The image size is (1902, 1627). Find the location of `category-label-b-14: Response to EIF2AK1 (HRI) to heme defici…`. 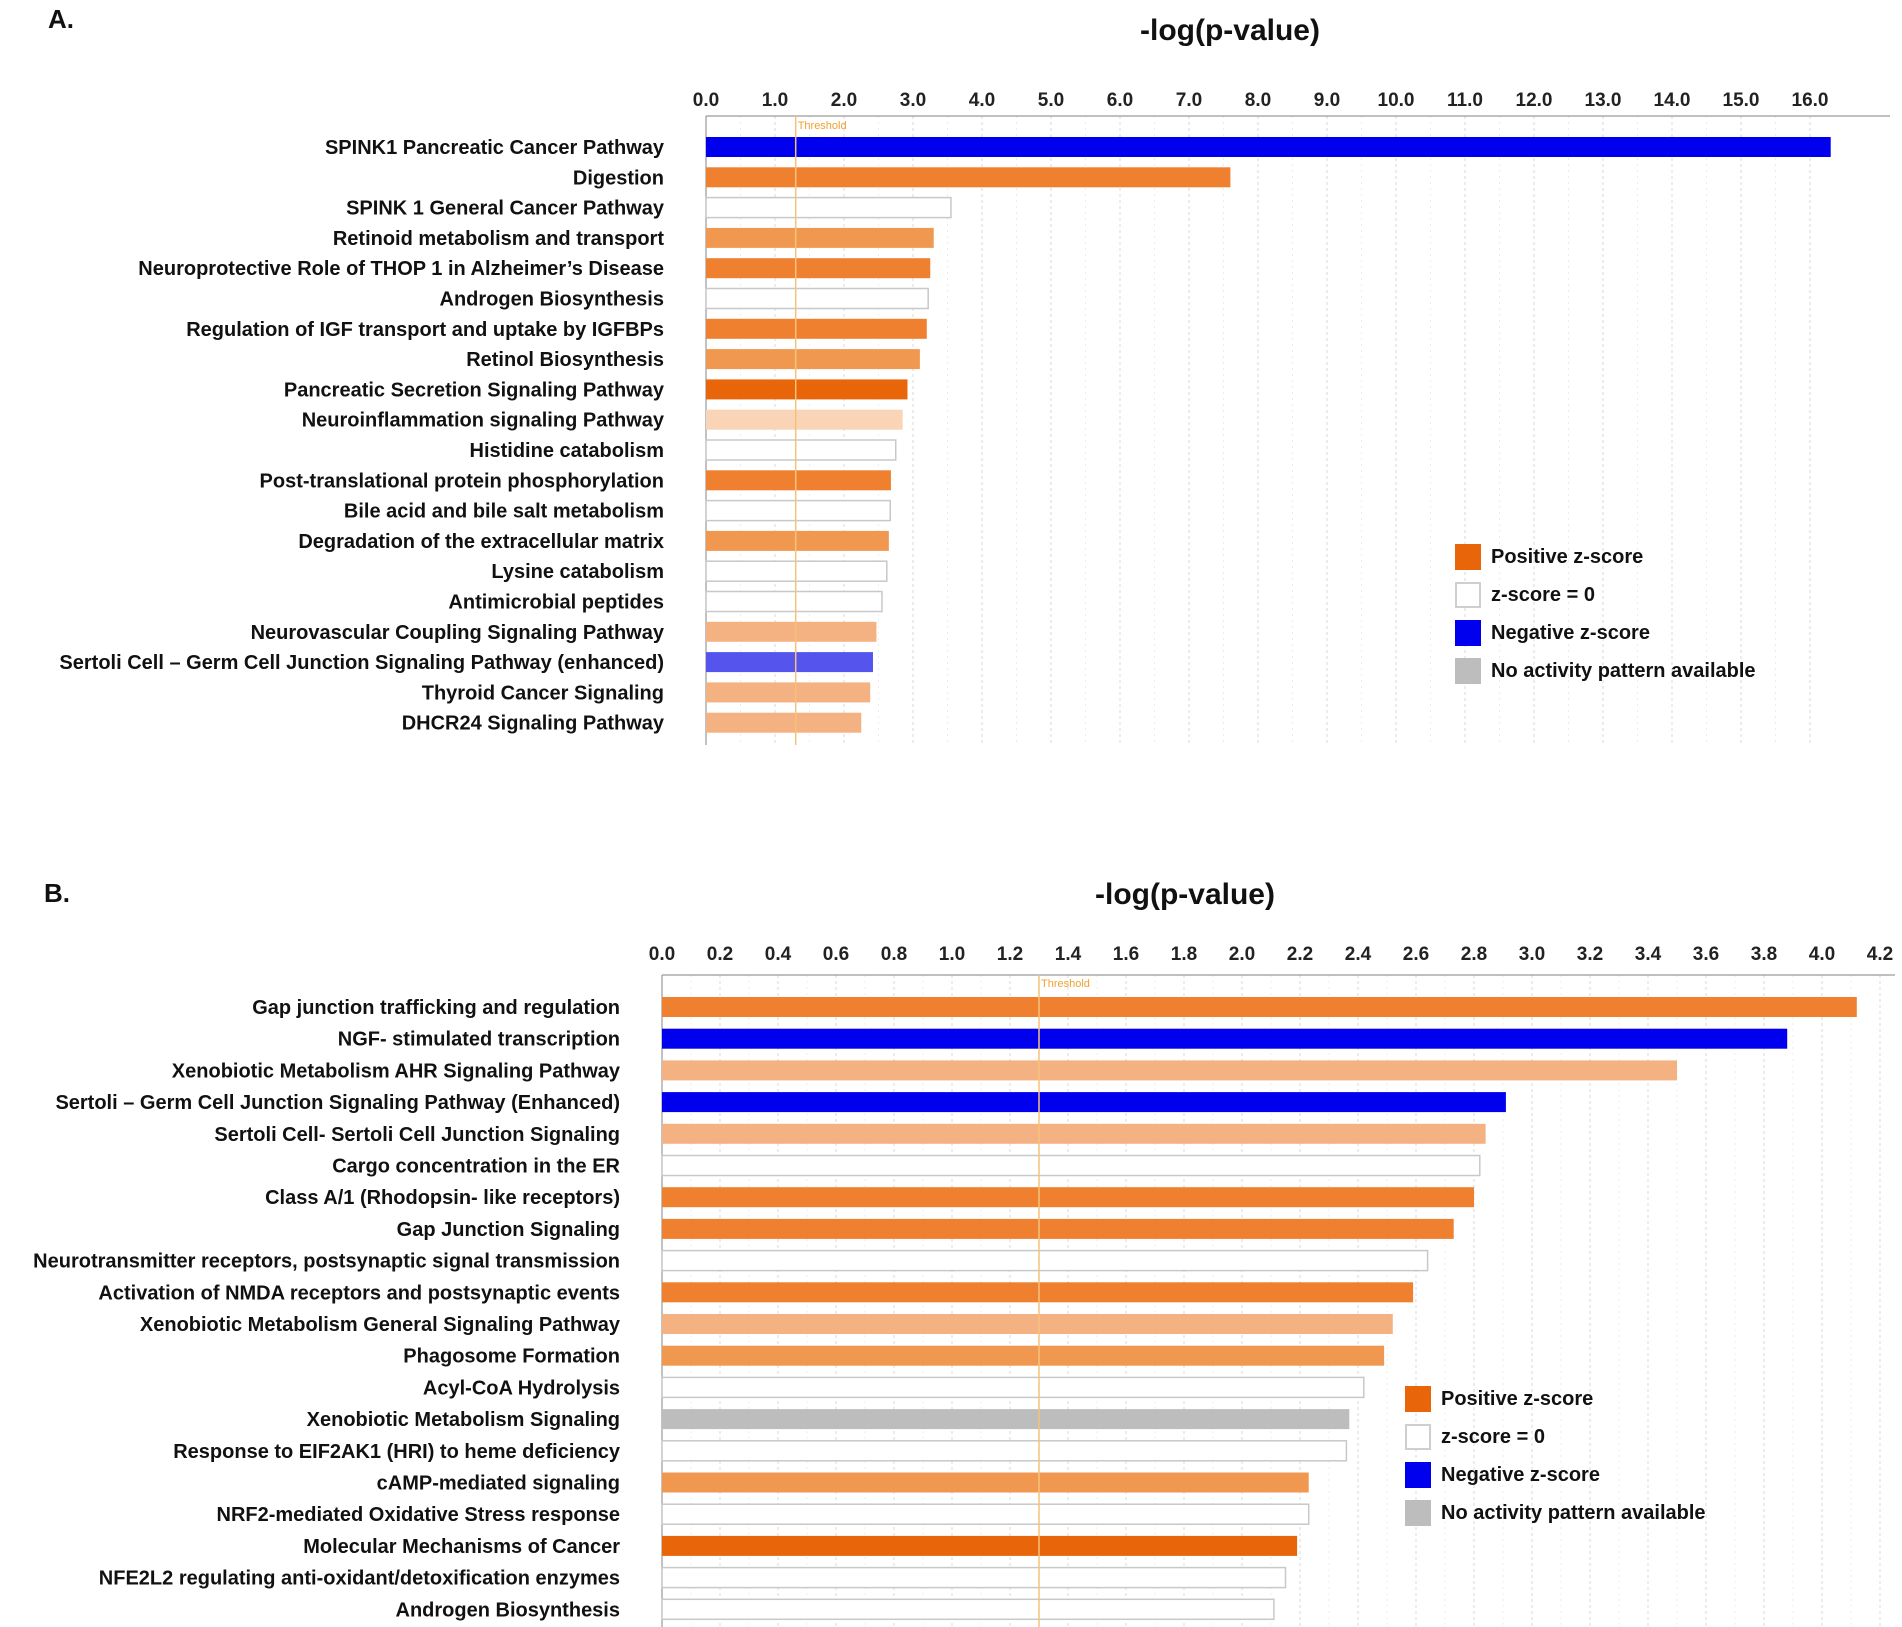

category-label-b-14: Response to EIF2AK1 (HRI) to heme defici… is located at coordinates (397, 1452).